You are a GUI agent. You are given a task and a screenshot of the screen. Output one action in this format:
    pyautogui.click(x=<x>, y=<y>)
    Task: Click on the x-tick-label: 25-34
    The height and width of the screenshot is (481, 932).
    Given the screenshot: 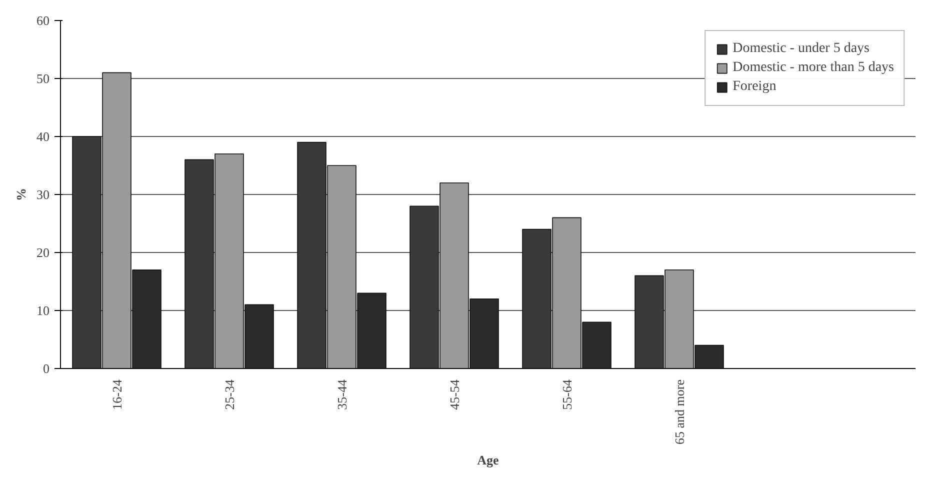 What is the action you would take?
    pyautogui.click(x=229, y=394)
    